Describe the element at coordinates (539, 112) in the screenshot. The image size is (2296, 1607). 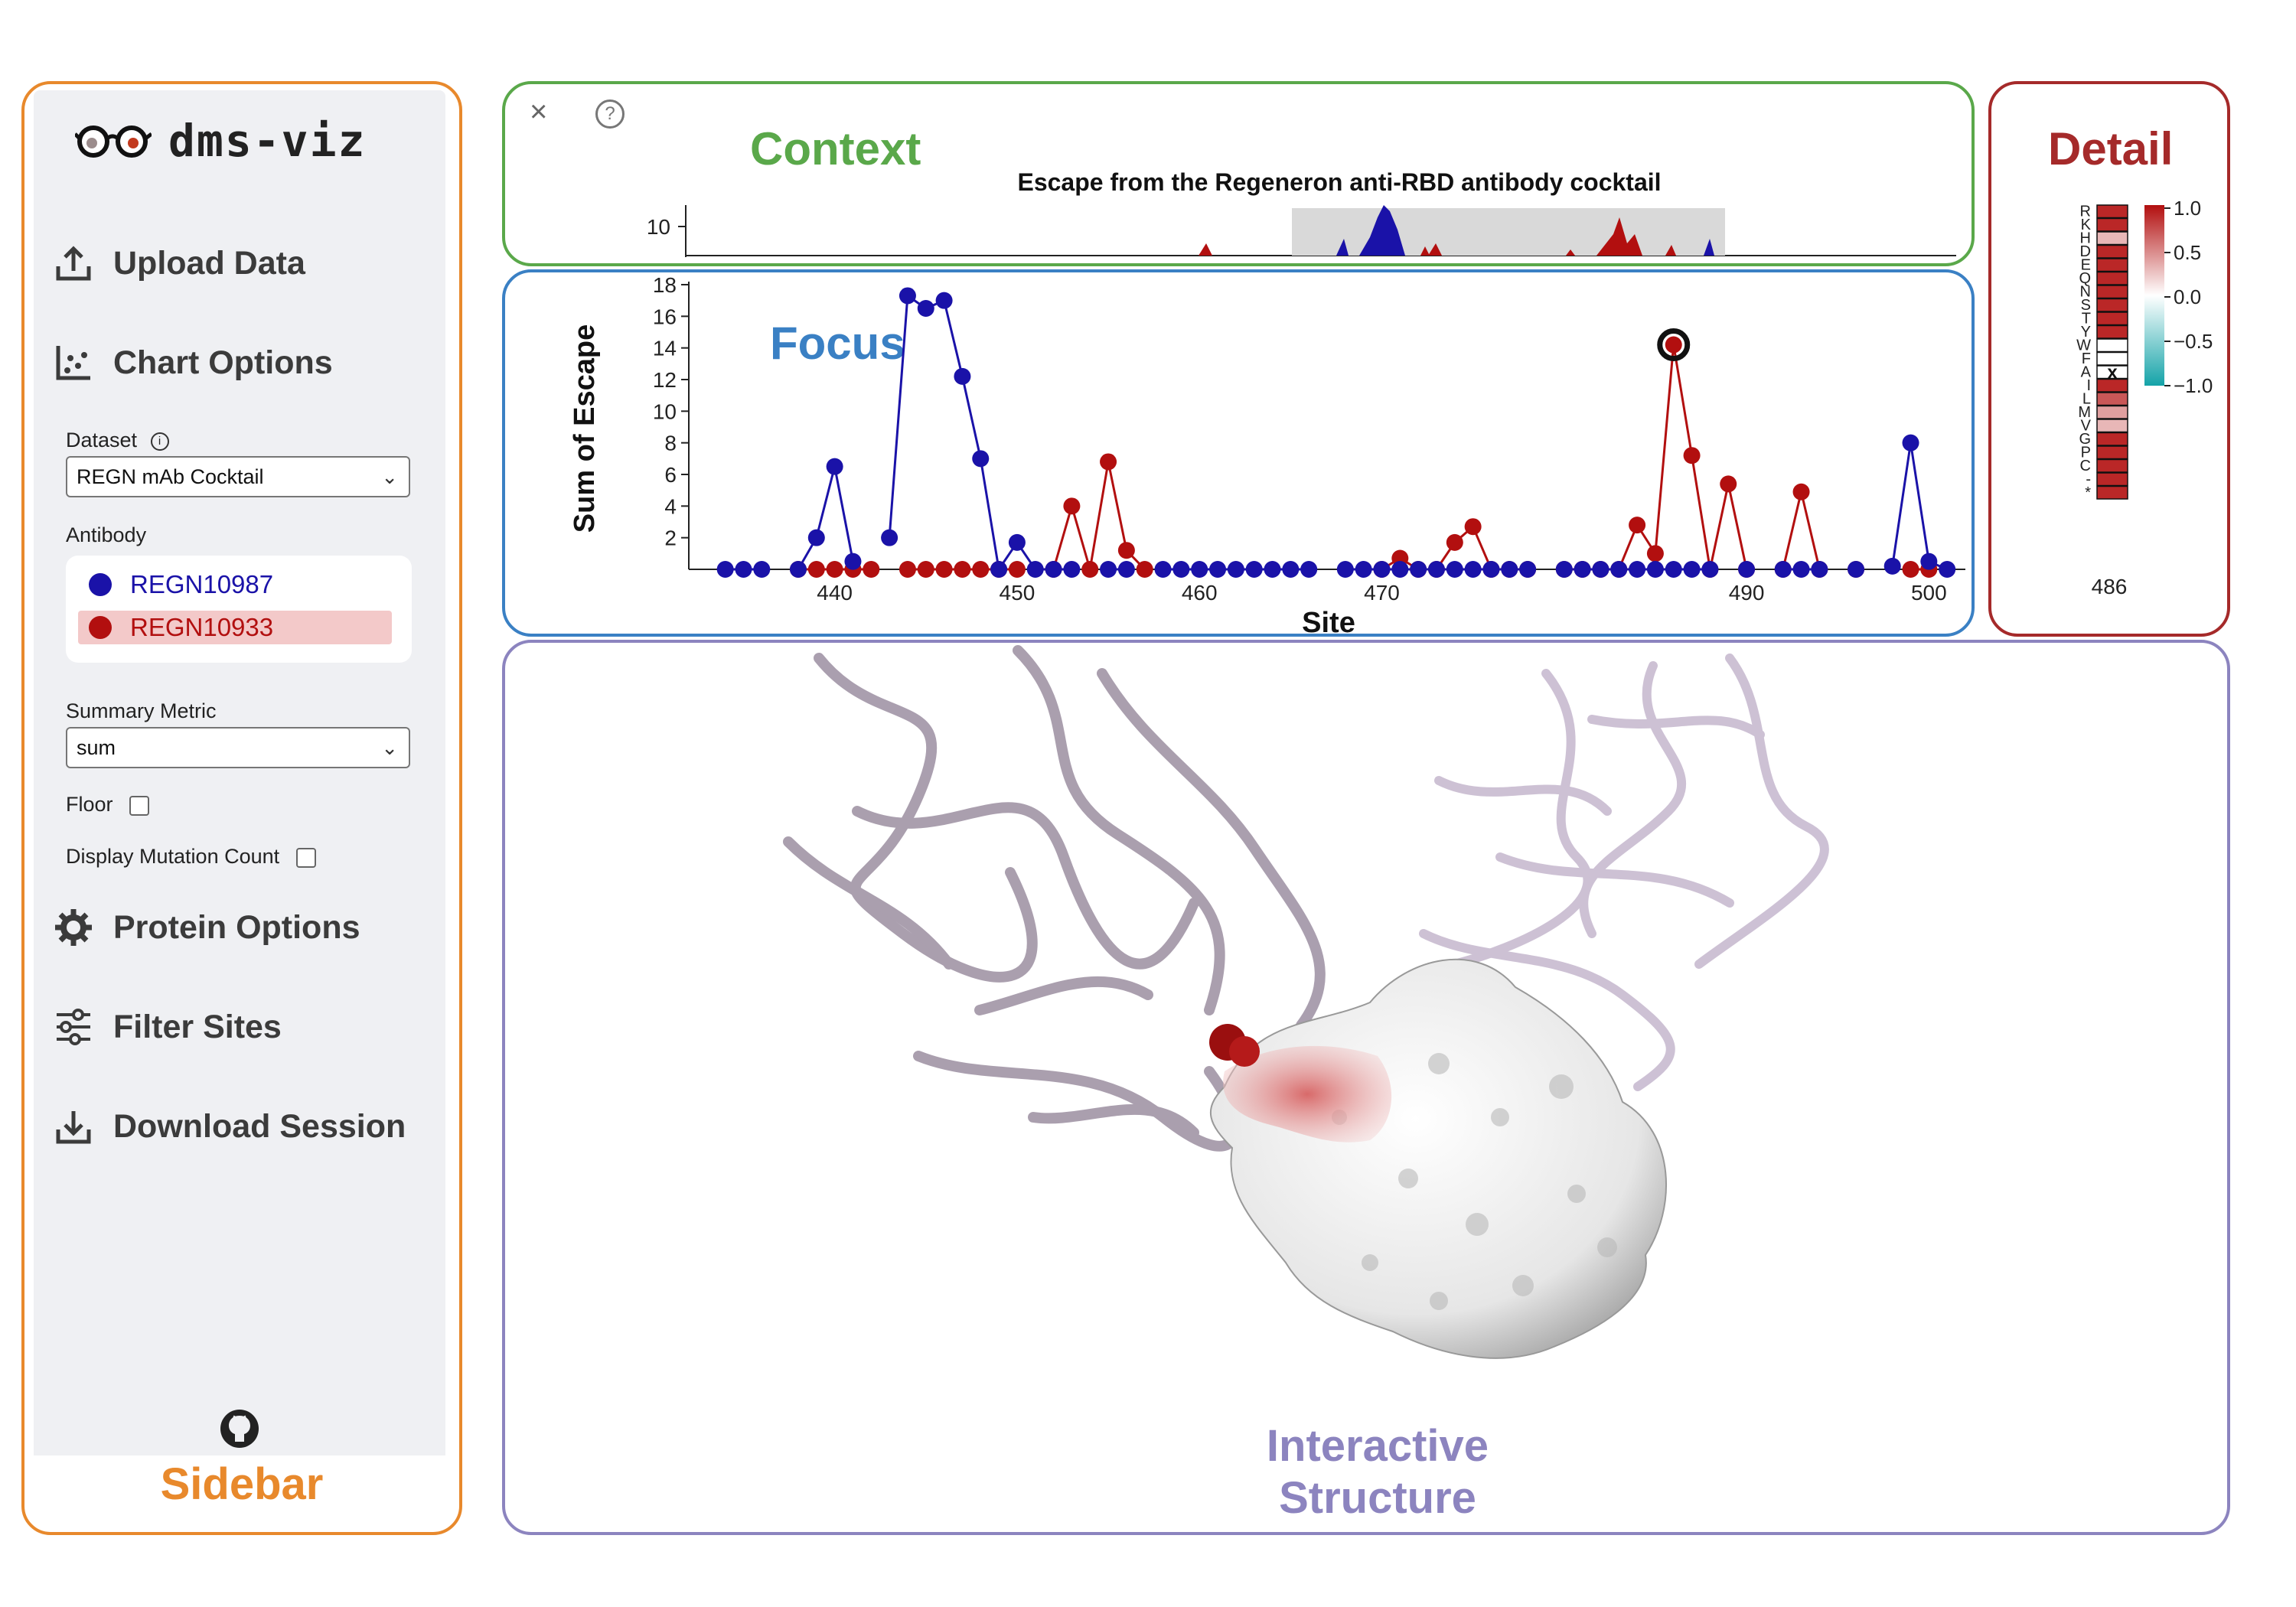
I see `close-icon: ×` at that location.